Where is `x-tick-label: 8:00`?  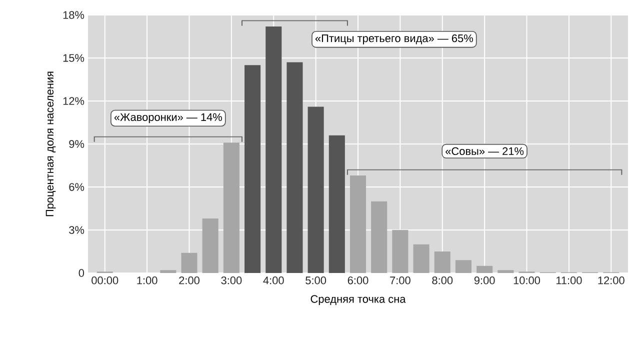 x-tick-label: 8:00 is located at coordinates (442, 280).